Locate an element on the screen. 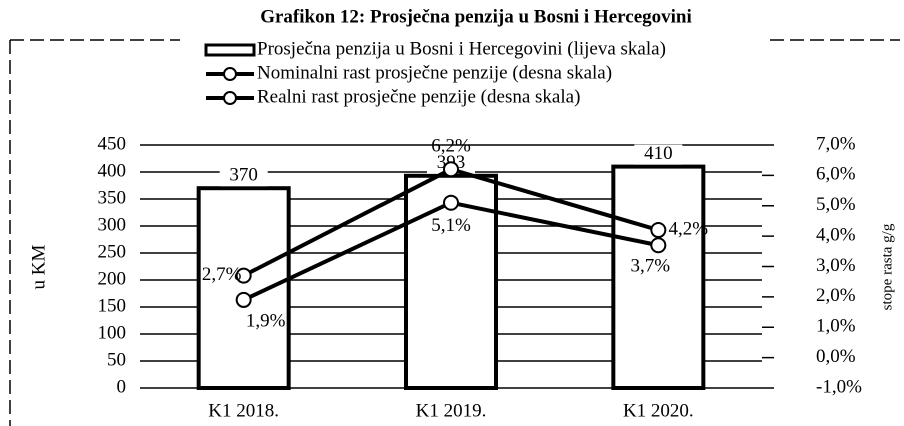 The height and width of the screenshot is (426, 904). y-tick-label: 400 is located at coordinates (112, 170).